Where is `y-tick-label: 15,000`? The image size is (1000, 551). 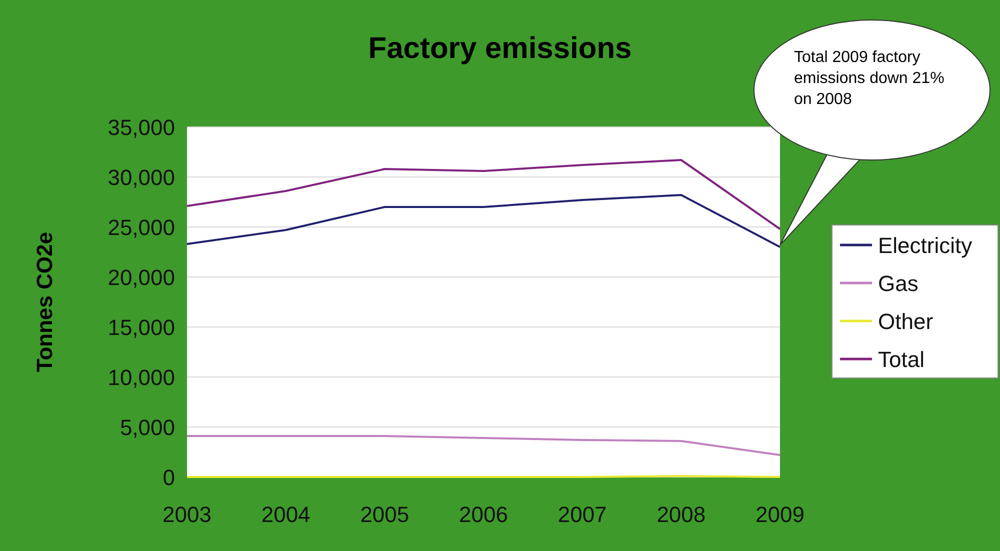 y-tick-label: 15,000 is located at coordinates (141, 327).